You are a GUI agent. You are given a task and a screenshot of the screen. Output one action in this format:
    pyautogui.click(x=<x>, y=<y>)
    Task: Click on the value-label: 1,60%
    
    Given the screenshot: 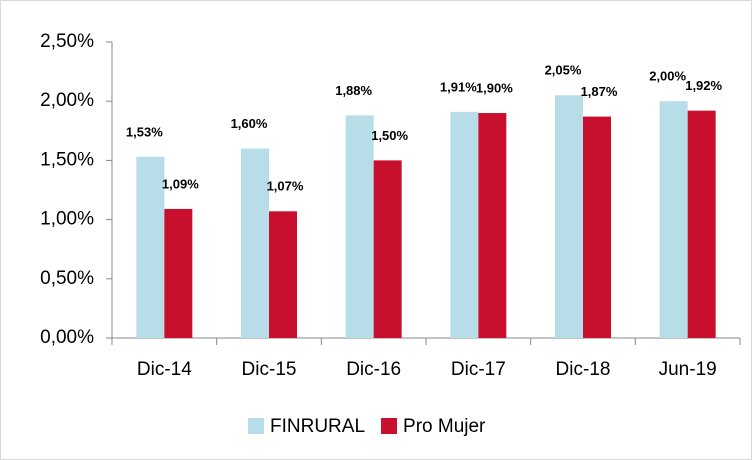 What is the action you would take?
    pyautogui.click(x=249, y=123)
    